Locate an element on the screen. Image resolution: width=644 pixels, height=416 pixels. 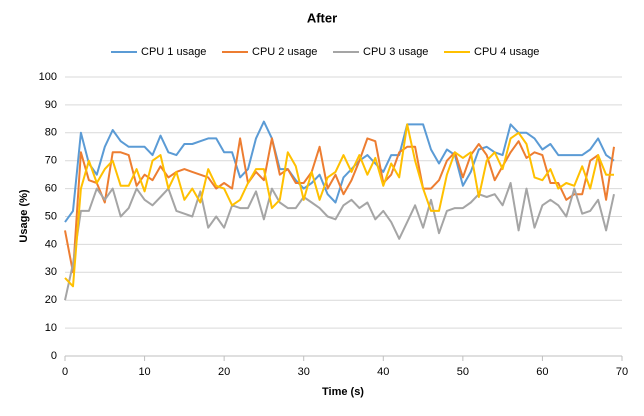
y-tick-label: 30 is located at coordinates (51, 272).